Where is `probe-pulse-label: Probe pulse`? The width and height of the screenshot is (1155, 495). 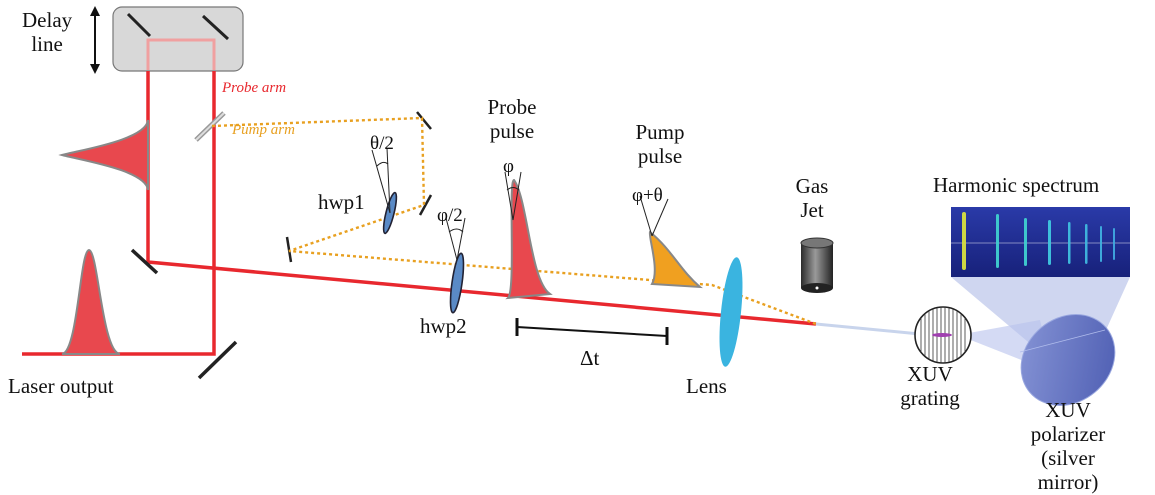
probe-pulse-label: Probe pulse is located at coordinates (512, 119).